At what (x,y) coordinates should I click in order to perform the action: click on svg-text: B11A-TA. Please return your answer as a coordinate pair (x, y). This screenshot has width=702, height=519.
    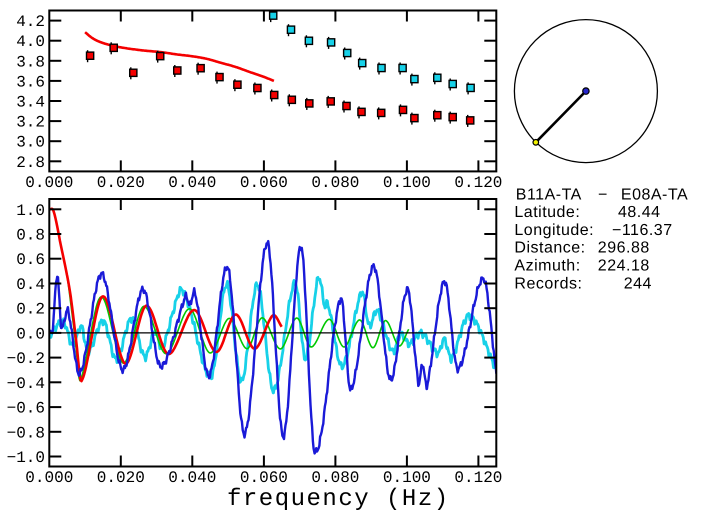
    Looking at the image, I should click on (549, 194).